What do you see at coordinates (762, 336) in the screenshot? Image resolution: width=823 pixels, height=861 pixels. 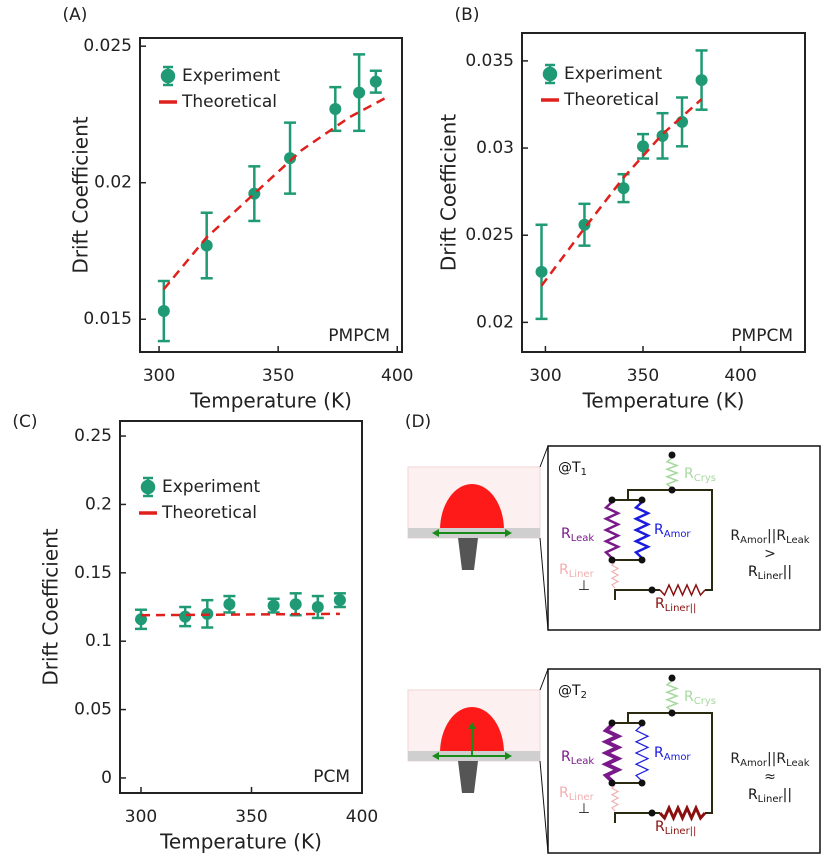 I see `annotation: PMPCM` at bounding box center [762, 336].